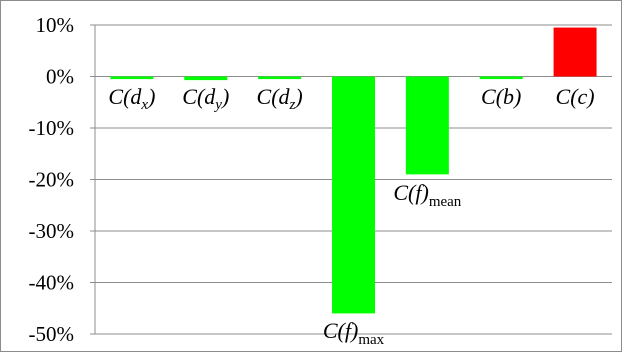 The image size is (624, 354). Describe the element at coordinates (60, 77) in the screenshot. I see `y-tick-label: 0%` at that location.